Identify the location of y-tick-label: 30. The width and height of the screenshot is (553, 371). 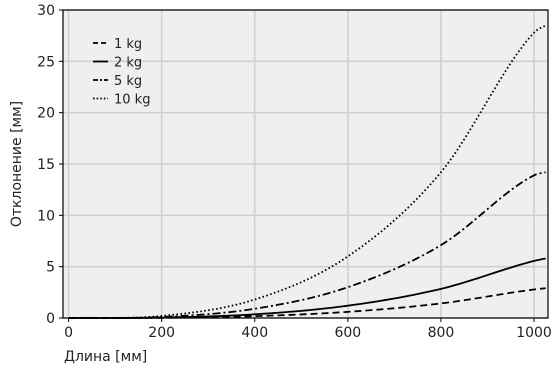
(46, 11).